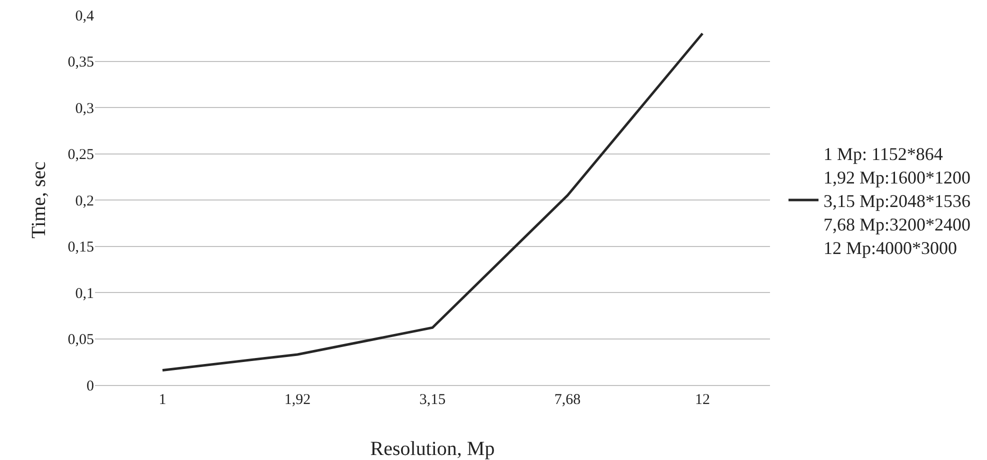  What do you see at coordinates (84, 294) in the screenshot?
I see `y-tick-label: 0,1` at bounding box center [84, 294].